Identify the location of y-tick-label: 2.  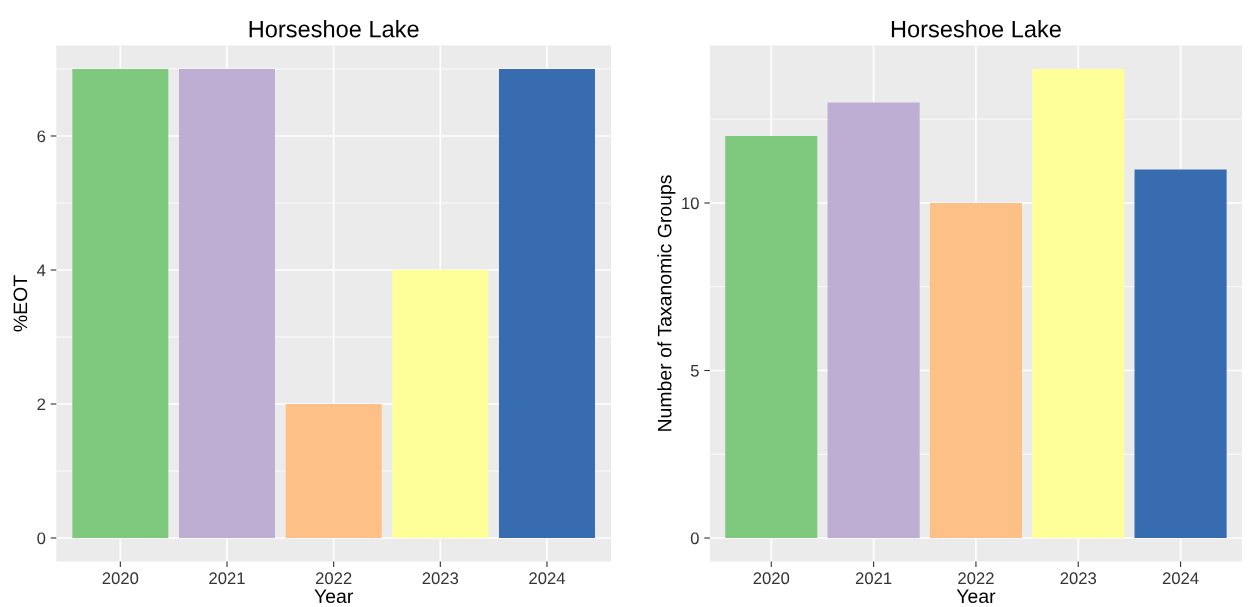
(41, 404).